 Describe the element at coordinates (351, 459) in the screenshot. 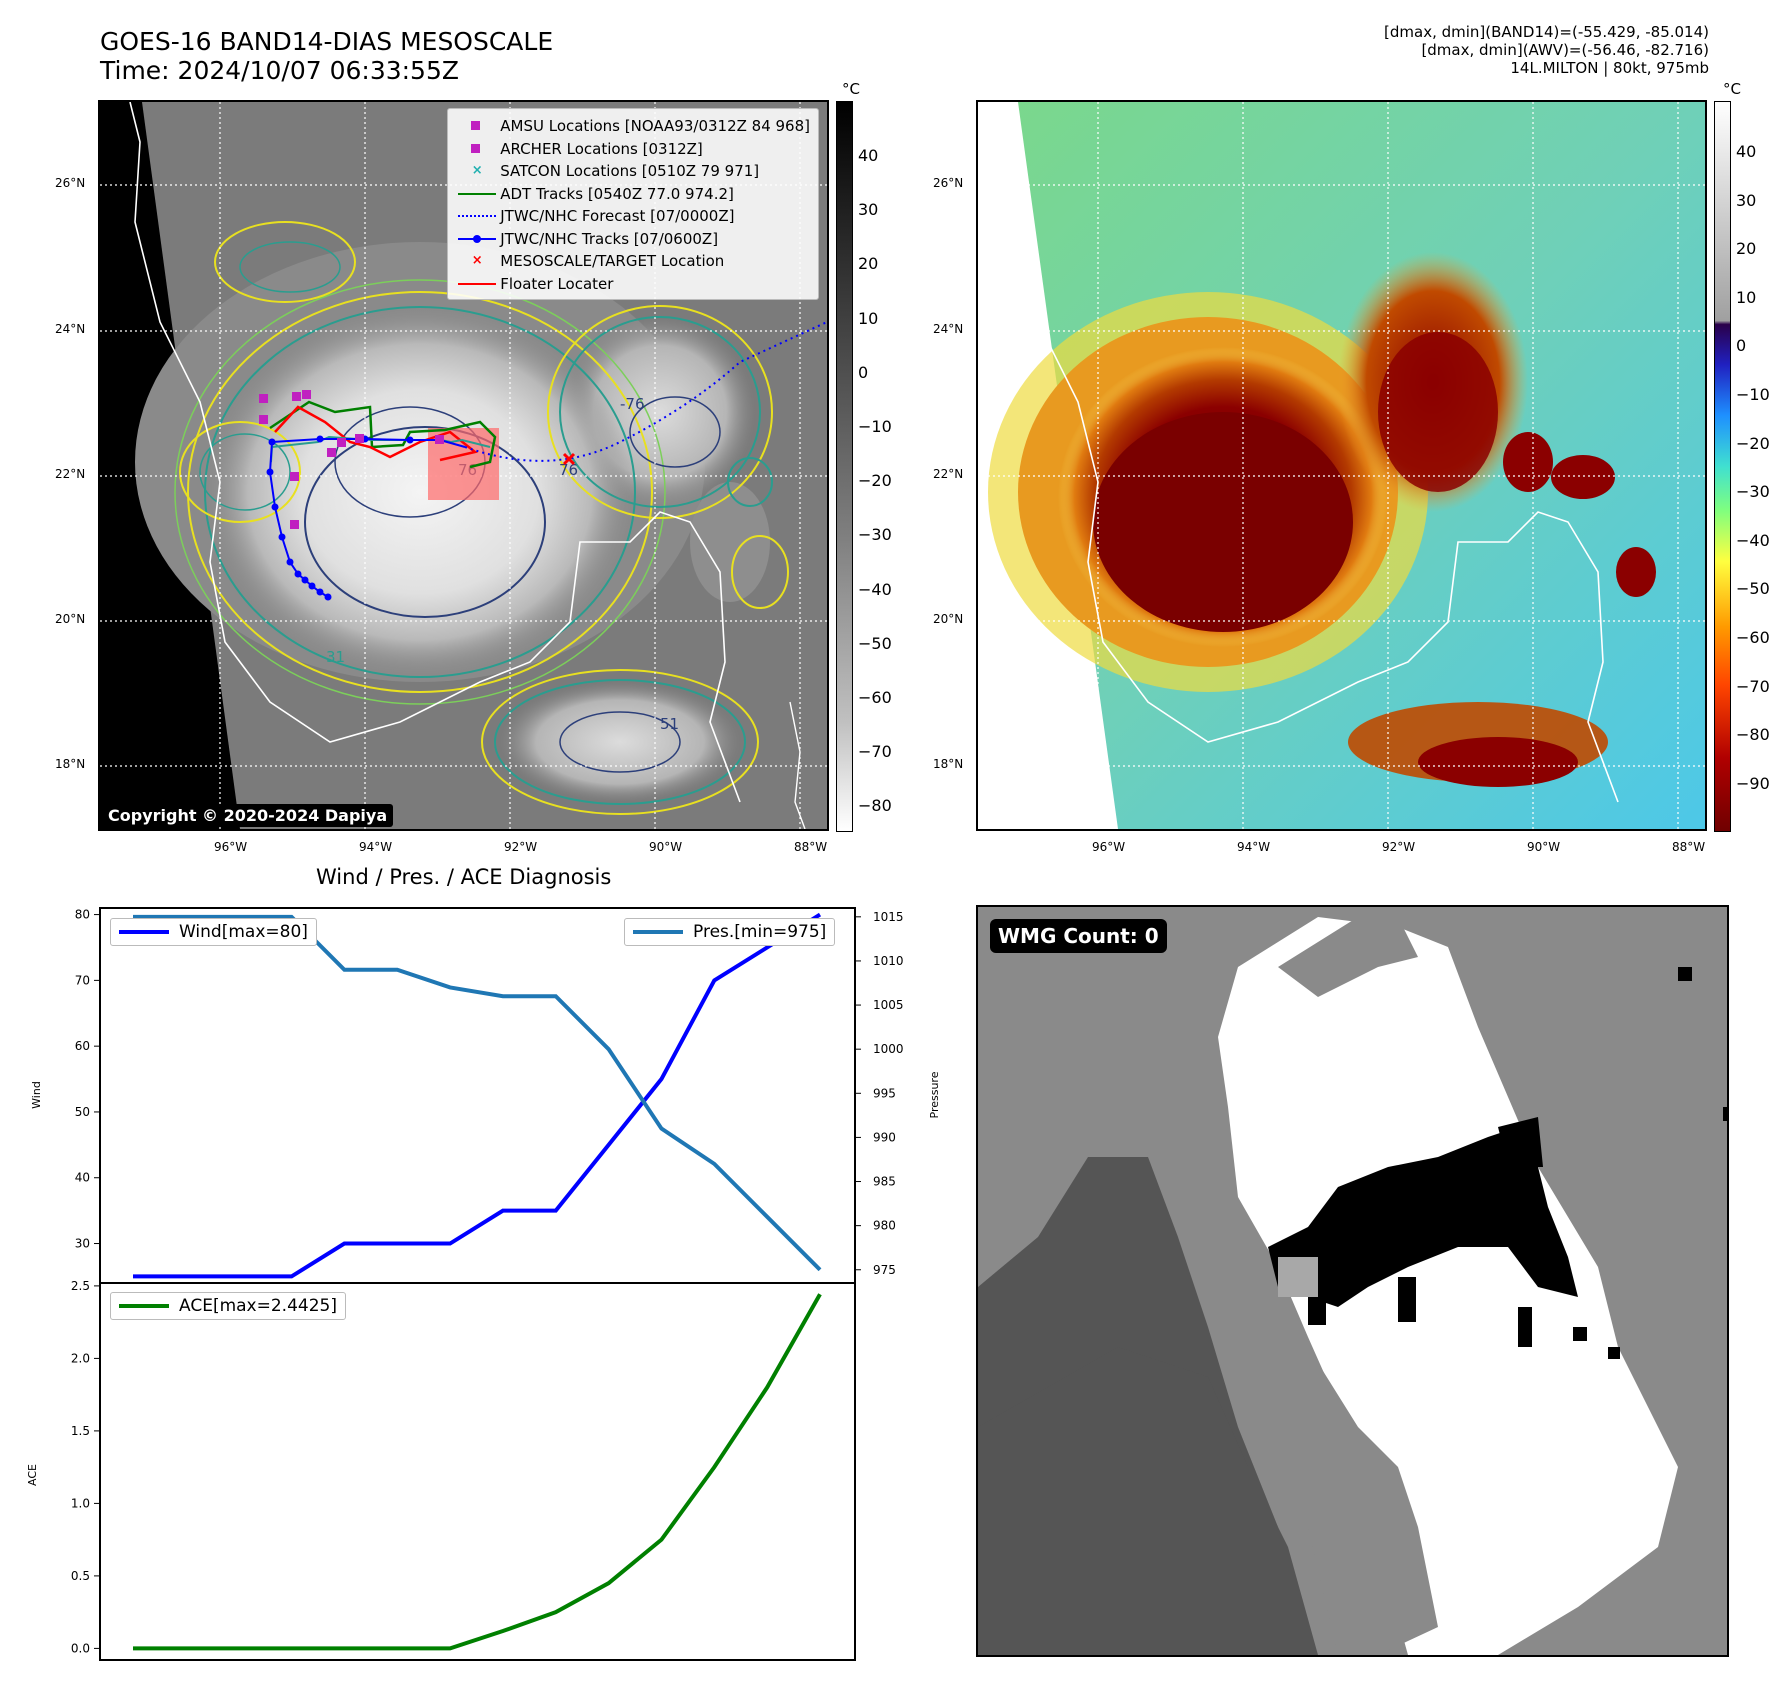

I see `amsu-archer-points` at that location.